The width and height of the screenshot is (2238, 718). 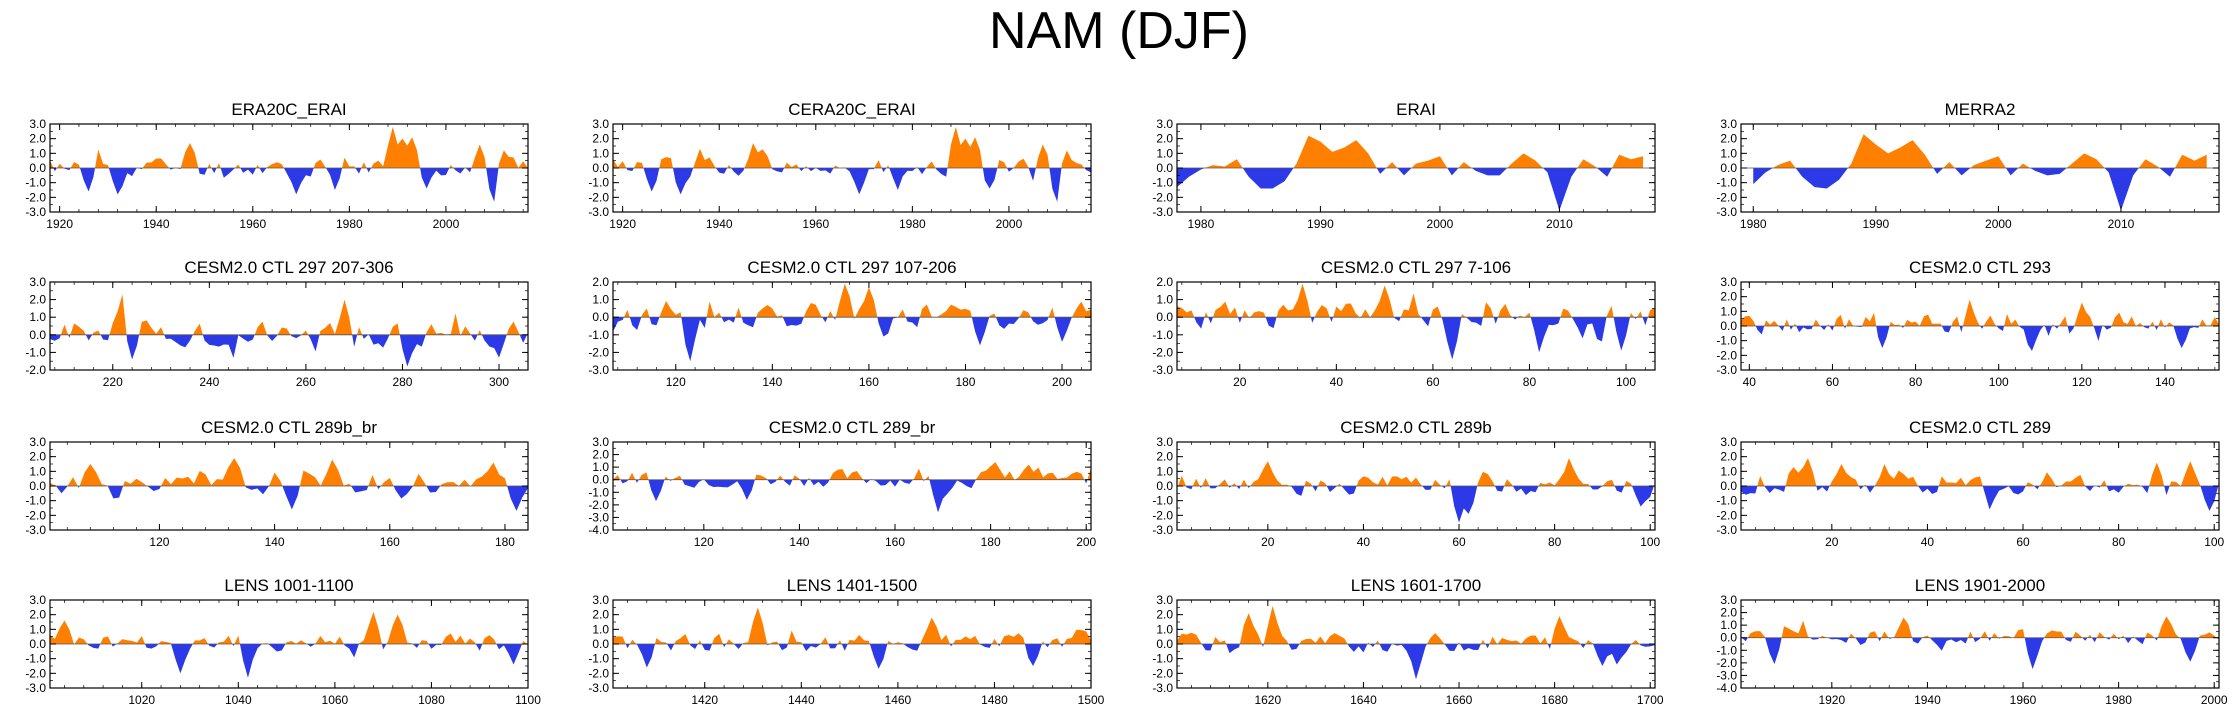 What do you see at coordinates (306, 382) in the screenshot?
I see `x-tick-label: 260` at bounding box center [306, 382].